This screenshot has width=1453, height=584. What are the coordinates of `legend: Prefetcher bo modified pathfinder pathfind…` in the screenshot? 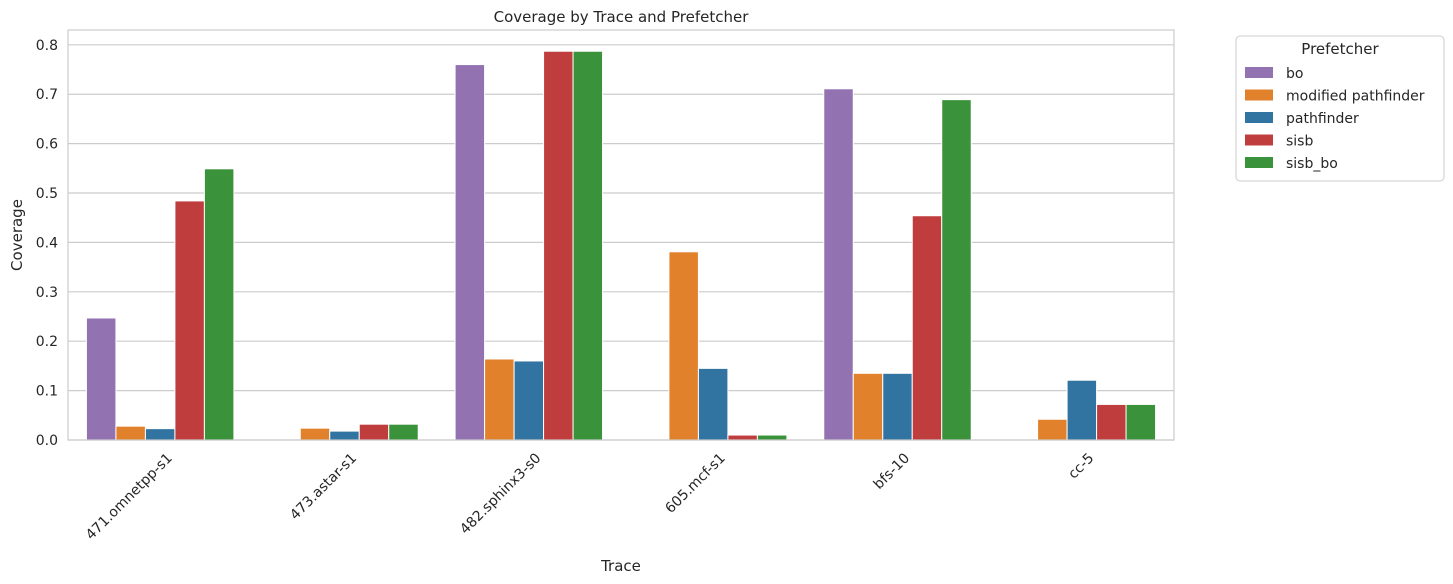 It's located at (1340, 108).